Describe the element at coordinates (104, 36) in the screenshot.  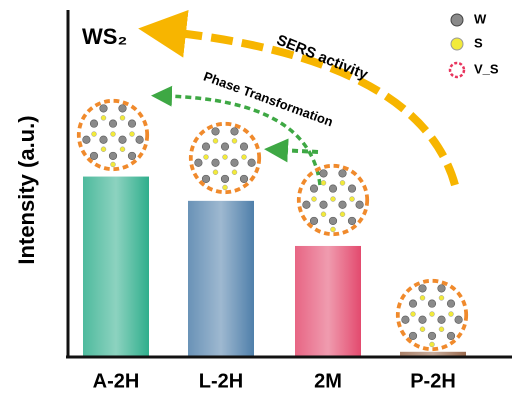
I see `chart-title: WS₂` at that location.